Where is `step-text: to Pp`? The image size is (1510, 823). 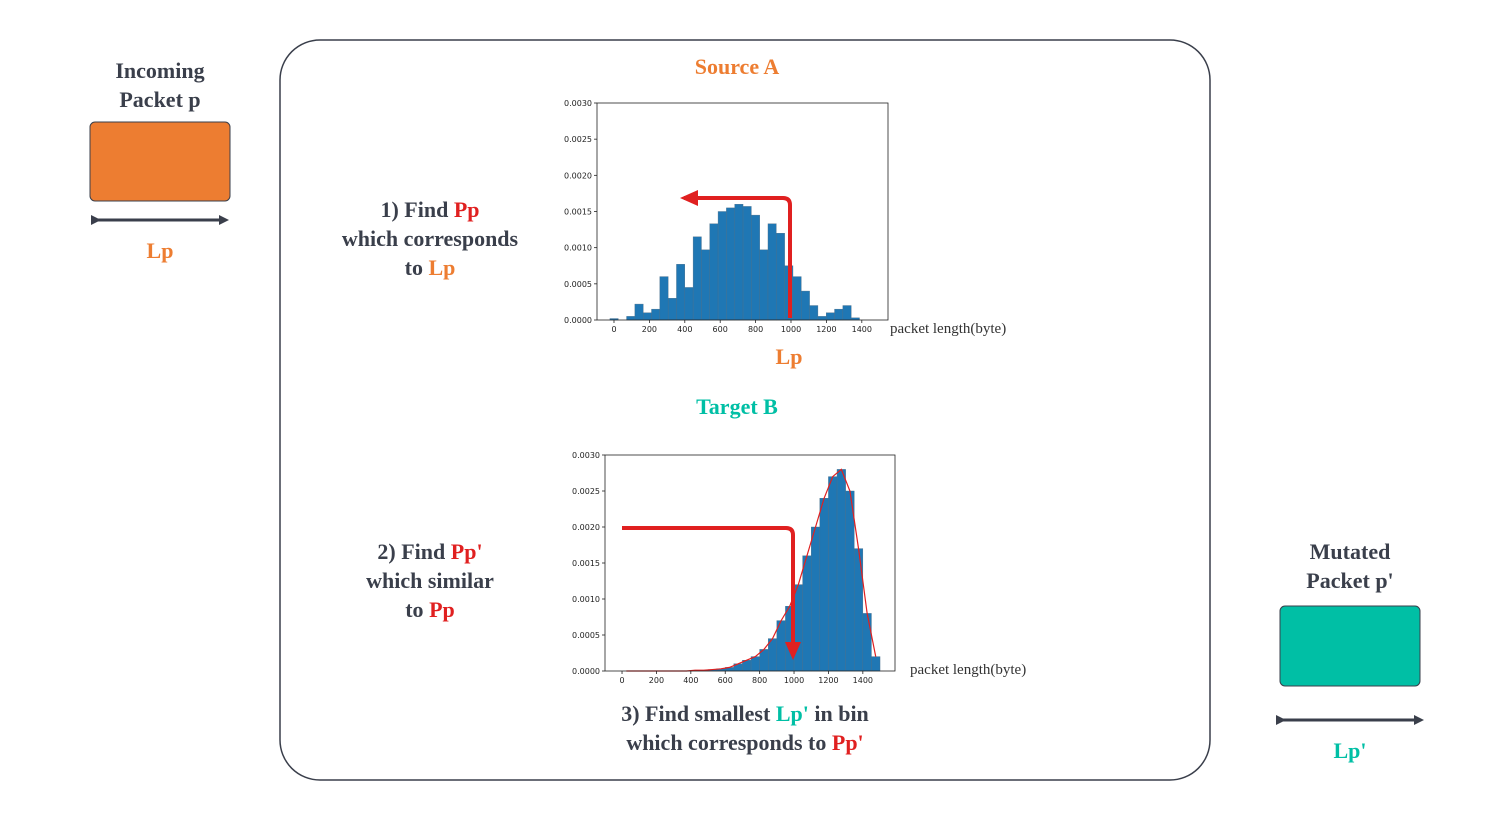 step-text: to Pp is located at coordinates (430, 609).